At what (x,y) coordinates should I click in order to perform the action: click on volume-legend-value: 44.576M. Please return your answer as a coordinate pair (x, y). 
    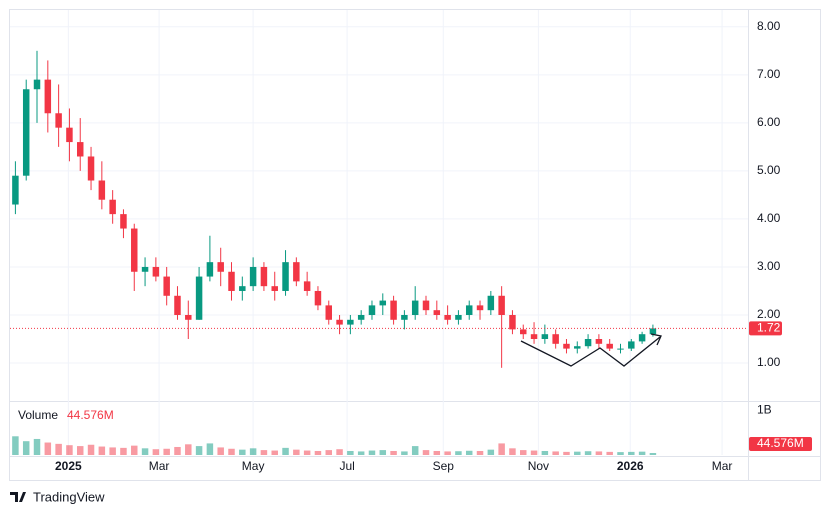
    Looking at the image, I should click on (90, 415).